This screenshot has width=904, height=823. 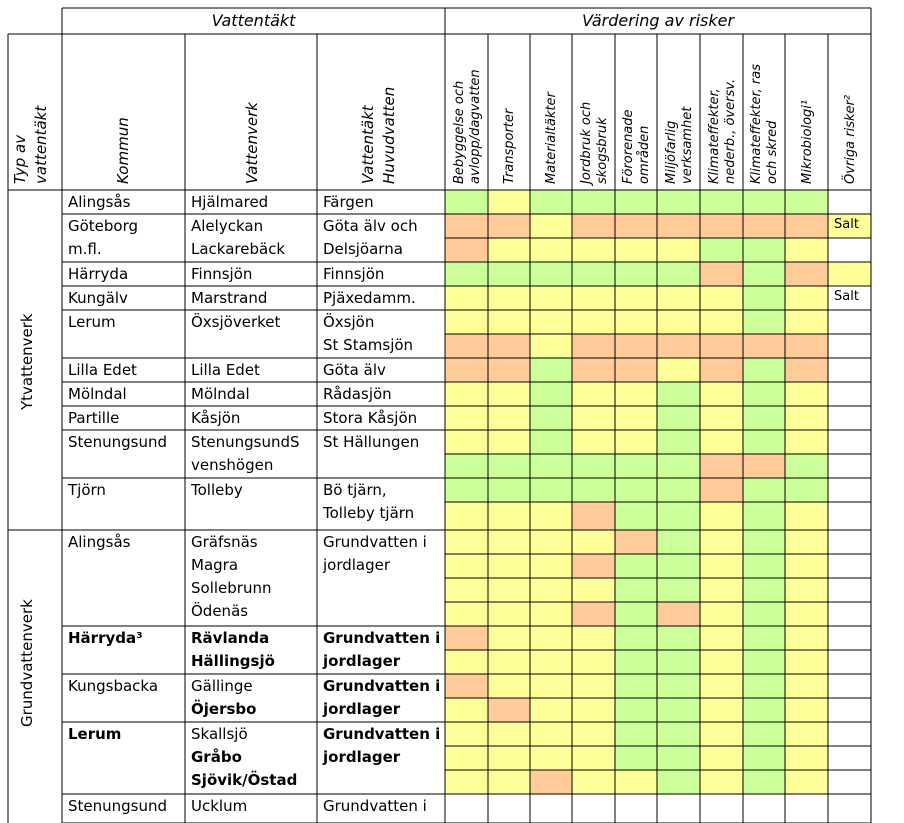 What do you see at coordinates (354, 274) in the screenshot?
I see `cell-vattentakt: Finnsjön` at bounding box center [354, 274].